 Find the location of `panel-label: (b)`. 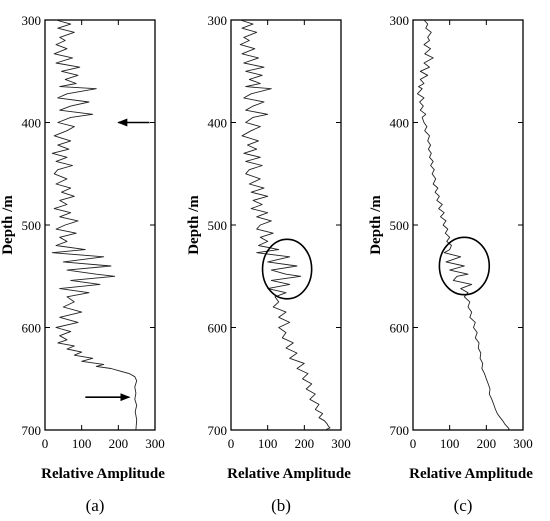

panel-label: (b) is located at coordinates (281, 505).